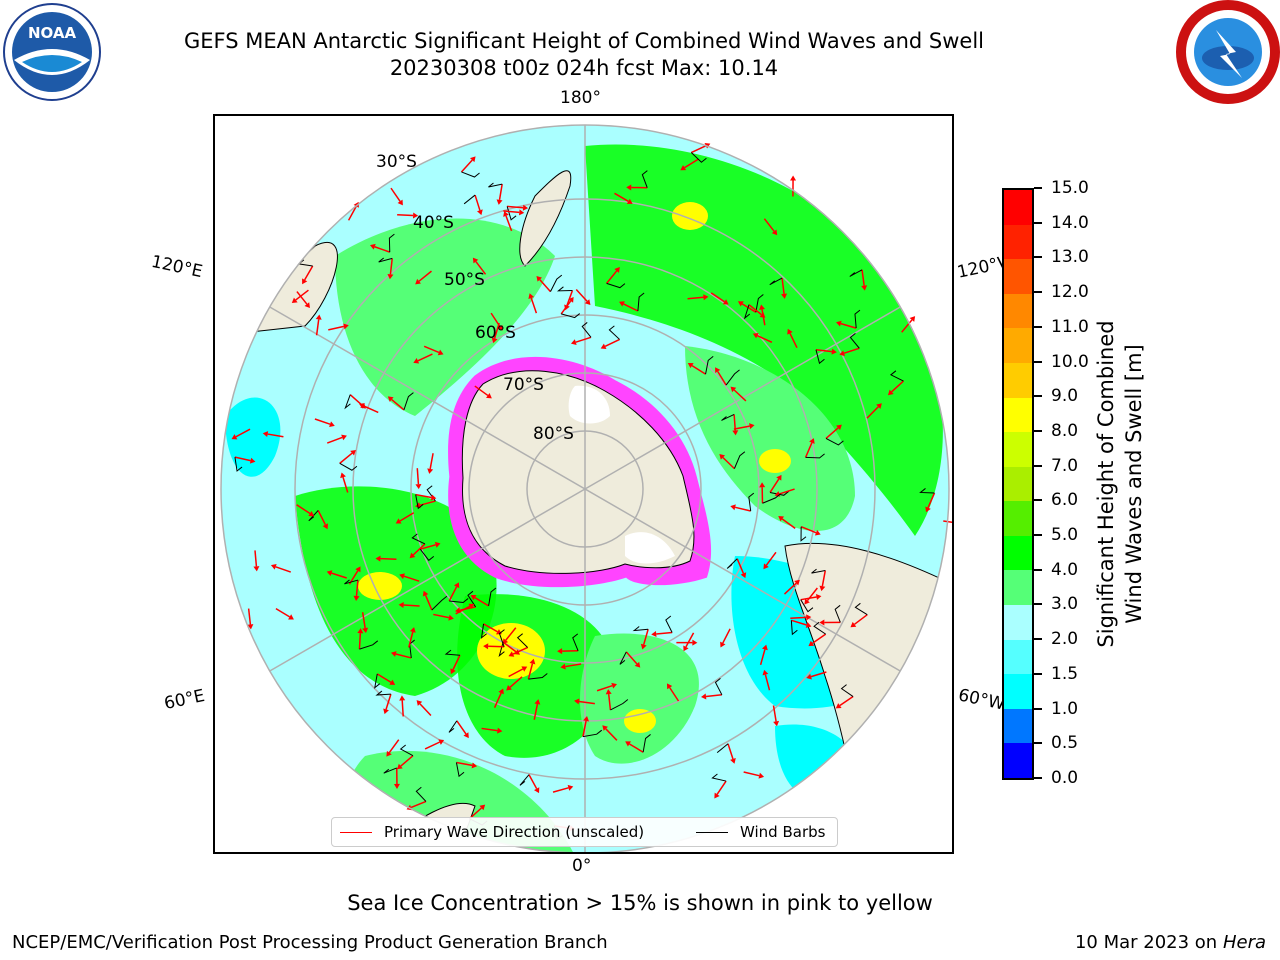 The height and width of the screenshot is (960, 1280). What do you see at coordinates (639, 698) in the screenshot?
I see `wave-swath-atlantic` at bounding box center [639, 698].